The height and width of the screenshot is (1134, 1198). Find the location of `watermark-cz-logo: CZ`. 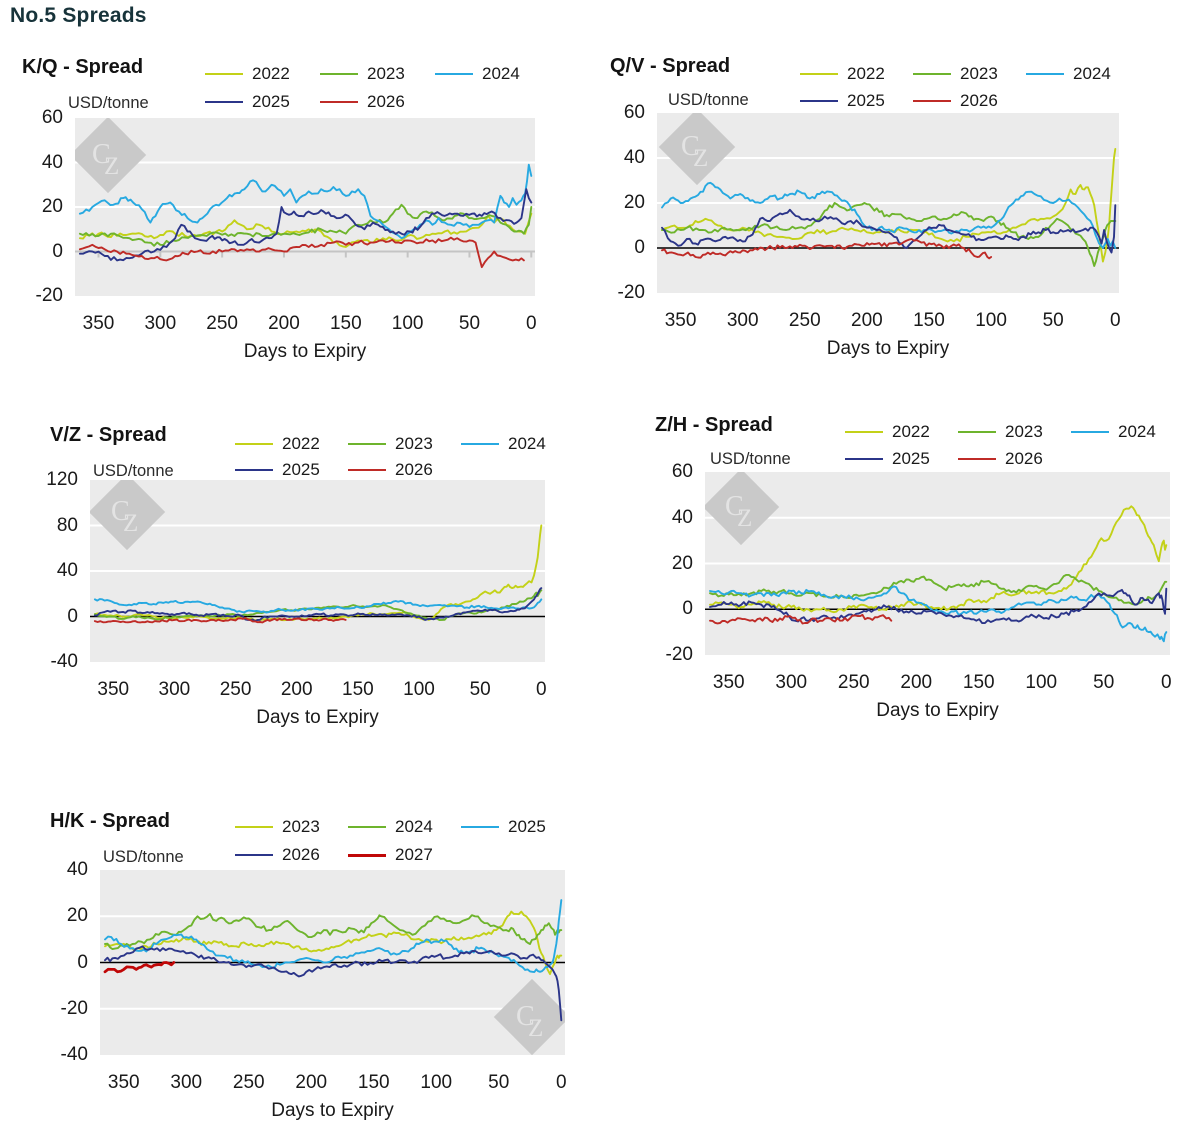

watermark-cz-logo: CZ is located at coordinates (742, 509).